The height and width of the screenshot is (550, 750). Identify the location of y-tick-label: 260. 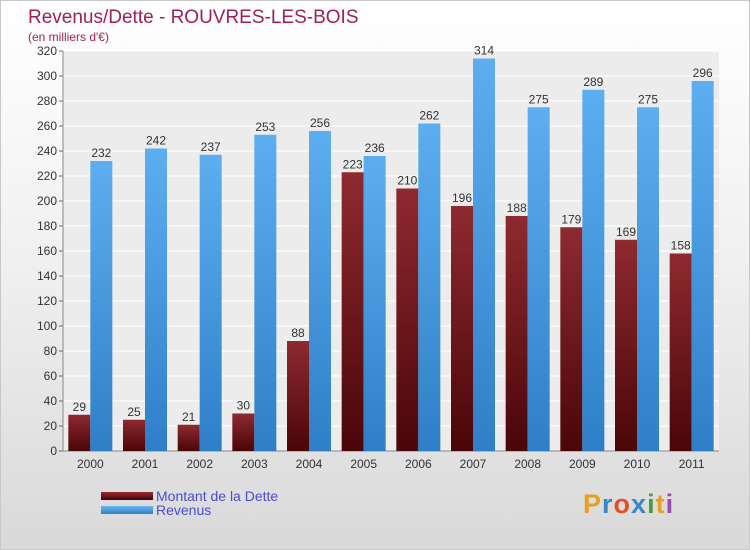
(47, 126).